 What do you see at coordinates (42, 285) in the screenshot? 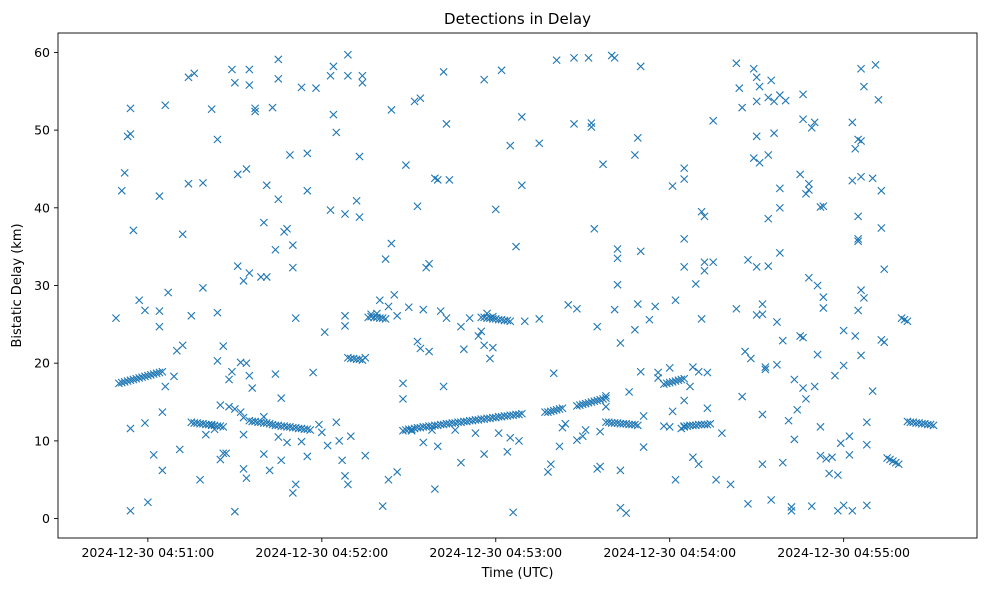
I see `y-tick-label: 30` at bounding box center [42, 285].